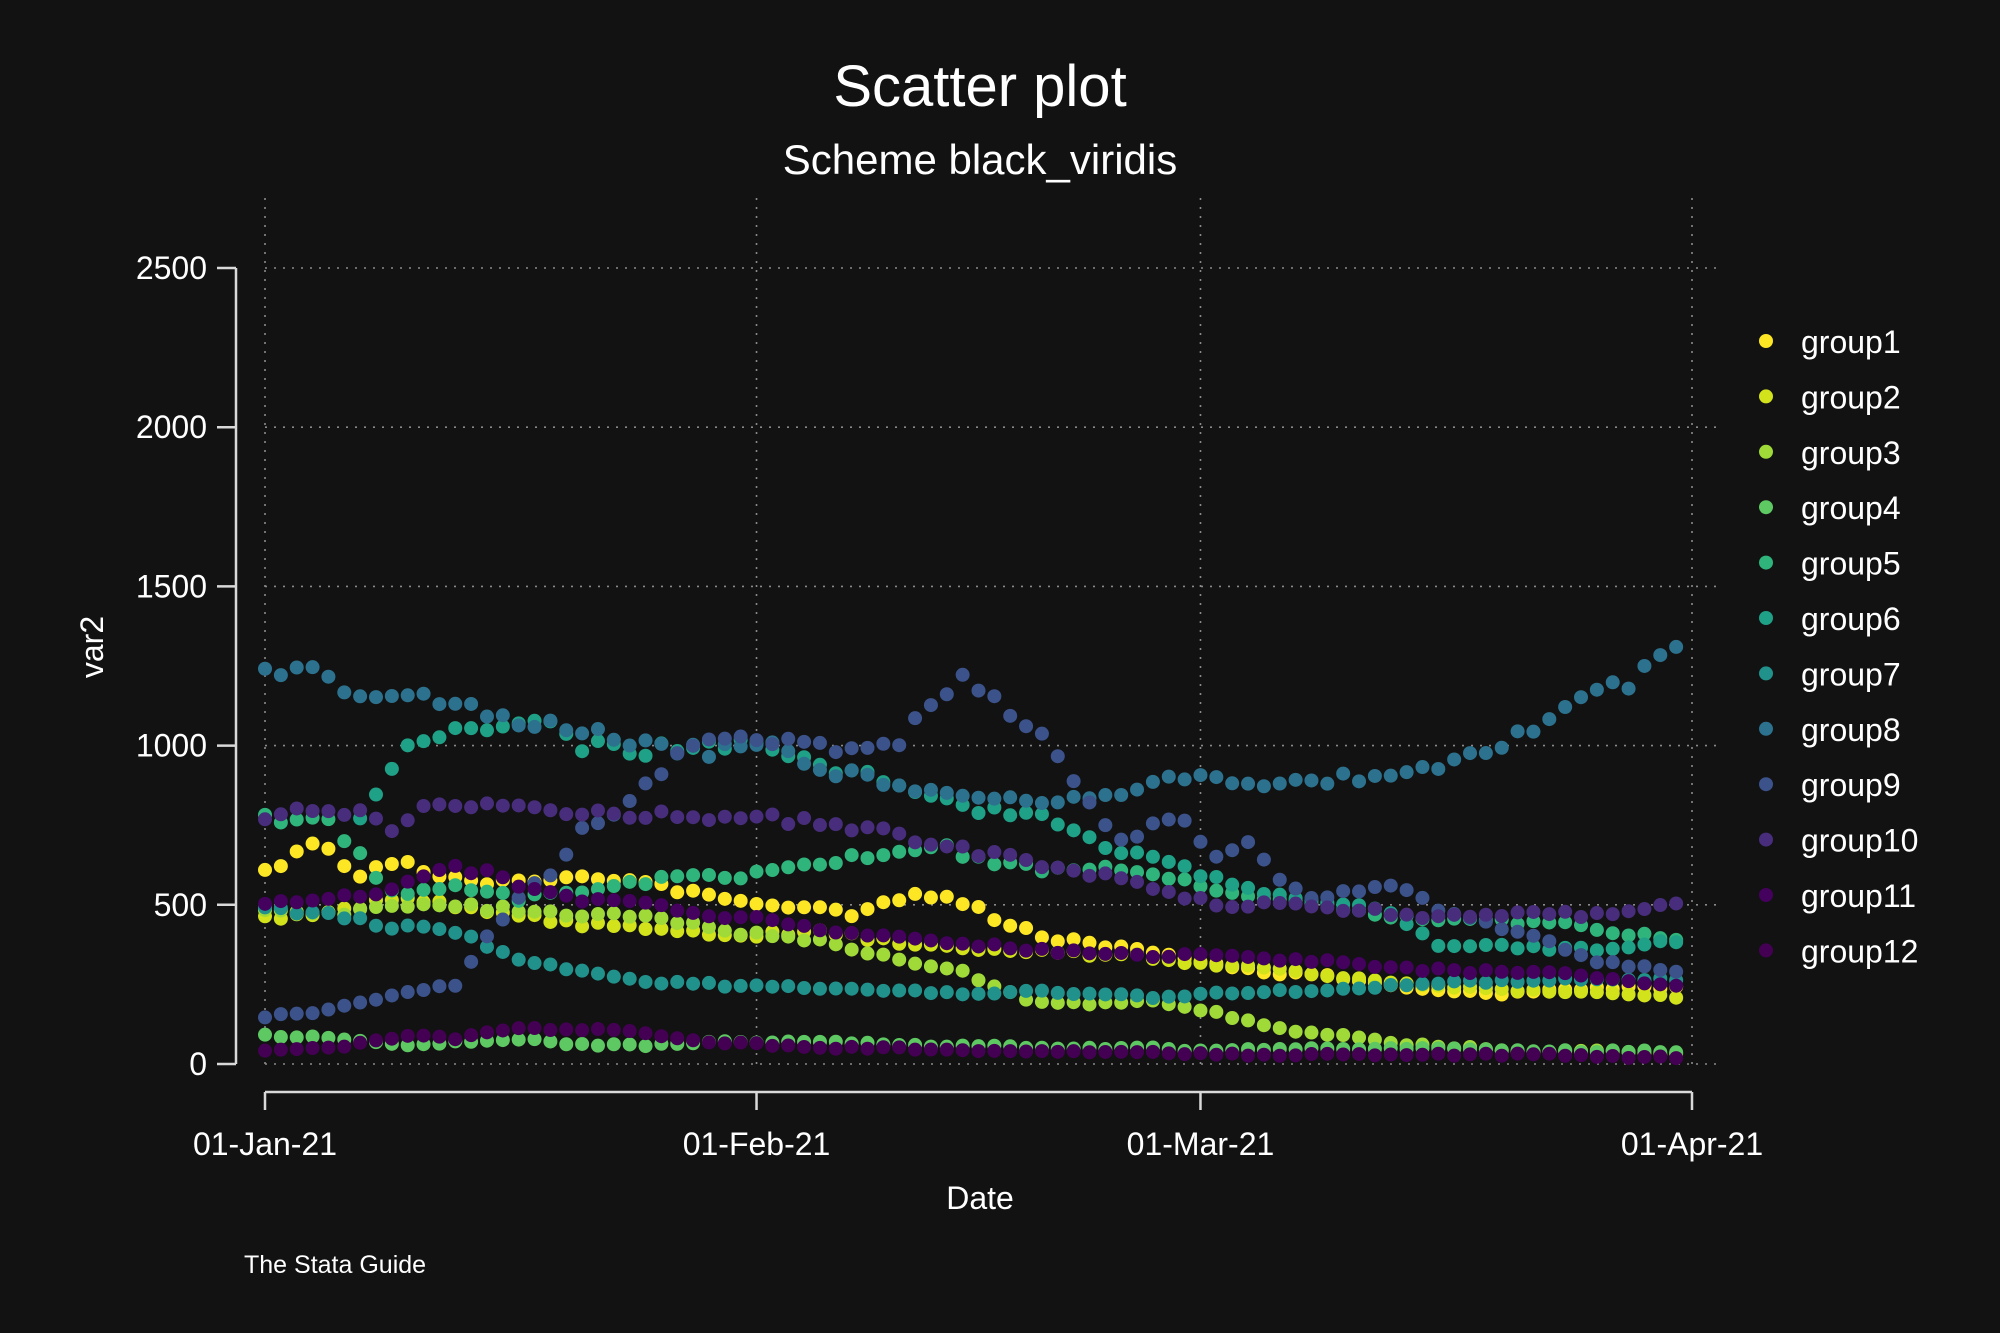  What do you see at coordinates (171, 268) in the screenshot?
I see `y-tick-label: 2500` at bounding box center [171, 268].